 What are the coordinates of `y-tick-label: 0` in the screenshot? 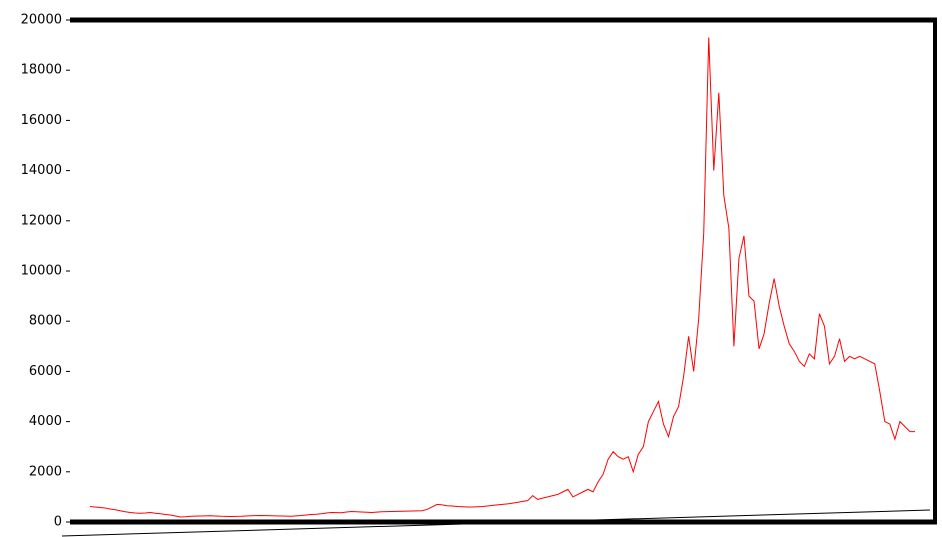 It's located at (58, 522).